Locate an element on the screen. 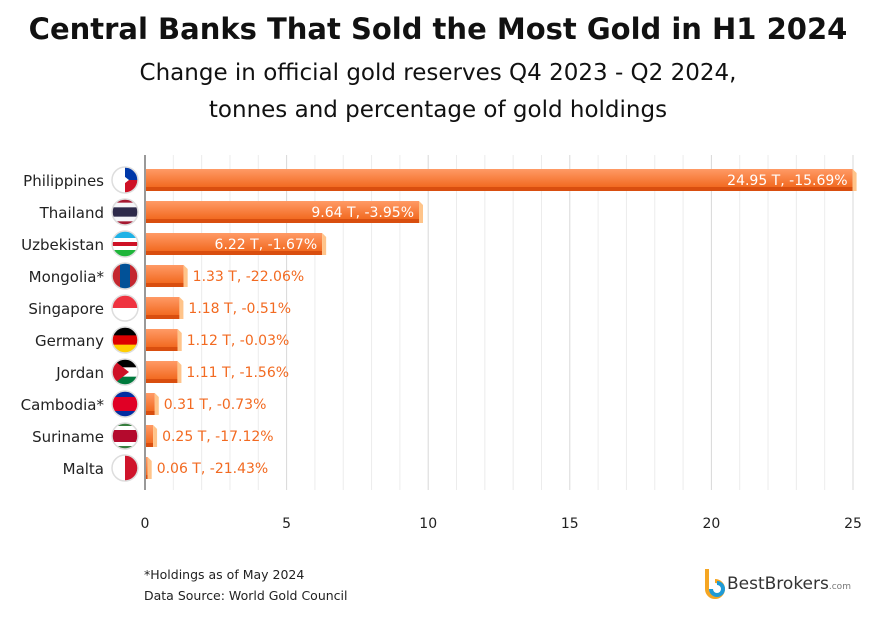  flag-icon-cambodia is located at coordinates (125, 404).